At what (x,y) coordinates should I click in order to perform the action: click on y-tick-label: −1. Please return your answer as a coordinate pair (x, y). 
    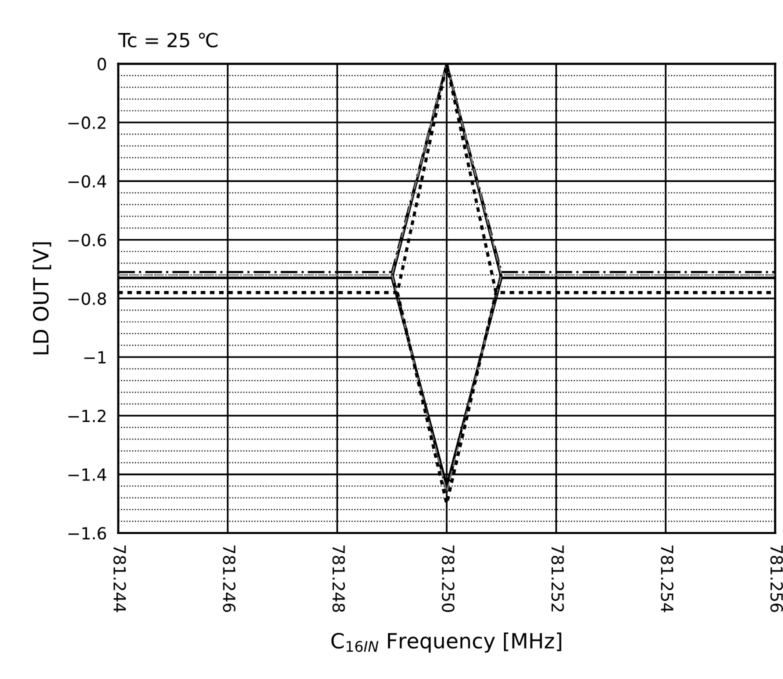
    Looking at the image, I should click on (95, 357).